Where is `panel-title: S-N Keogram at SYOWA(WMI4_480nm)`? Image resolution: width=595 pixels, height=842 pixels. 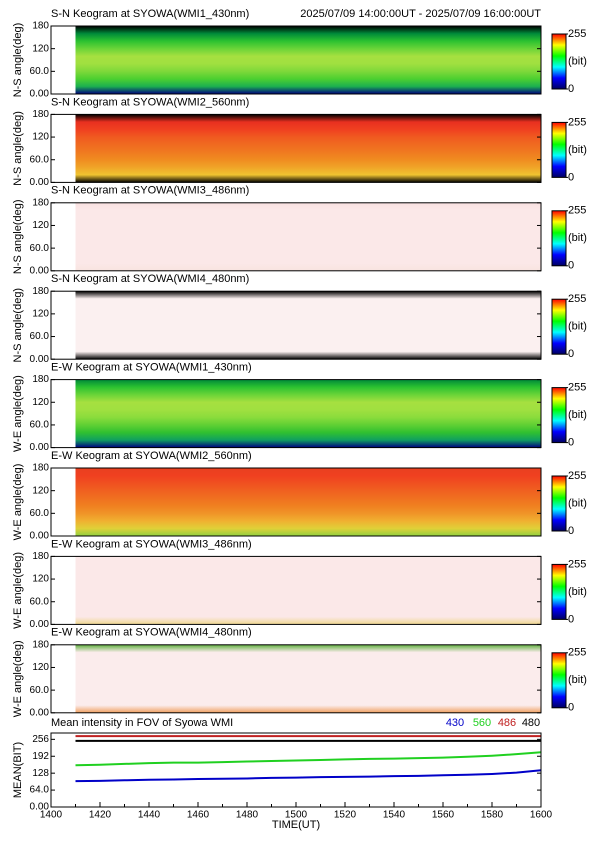 panel-title: S-N Keogram at SYOWA(WMI4_480nm) is located at coordinates (150, 279).